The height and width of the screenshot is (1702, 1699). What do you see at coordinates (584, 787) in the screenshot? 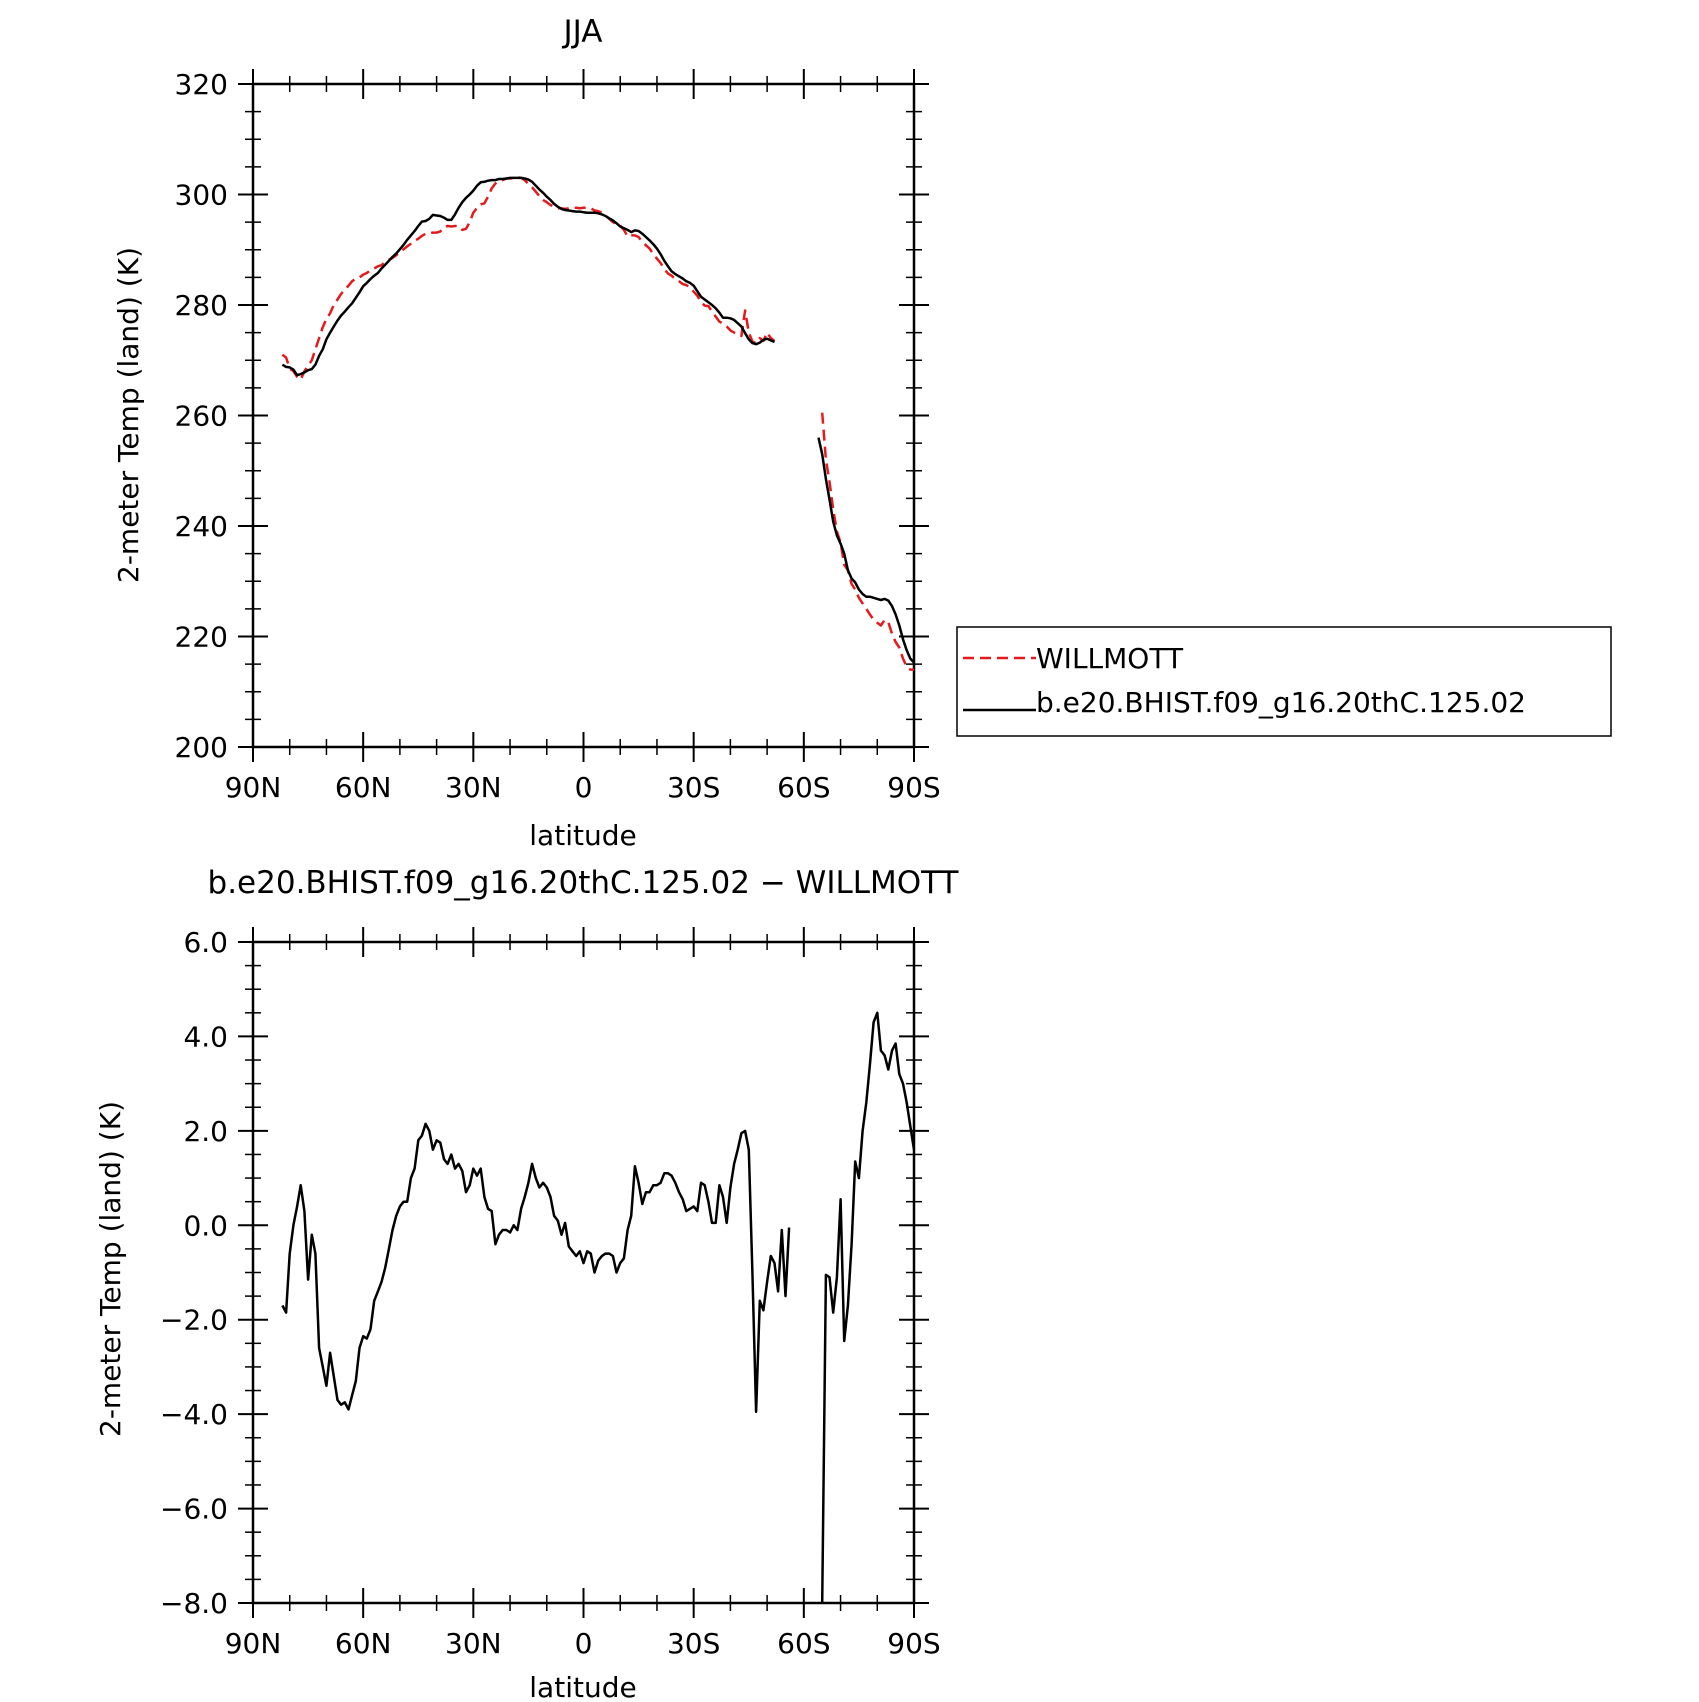
I see `top-x-tick-label: 0` at bounding box center [584, 787].